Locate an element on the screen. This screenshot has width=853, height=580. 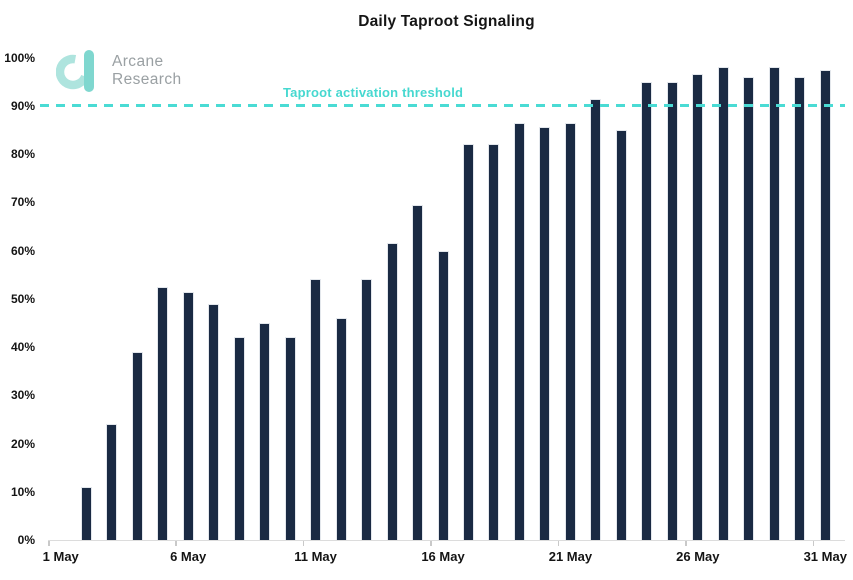
bar-18-may is located at coordinates (494, 342).